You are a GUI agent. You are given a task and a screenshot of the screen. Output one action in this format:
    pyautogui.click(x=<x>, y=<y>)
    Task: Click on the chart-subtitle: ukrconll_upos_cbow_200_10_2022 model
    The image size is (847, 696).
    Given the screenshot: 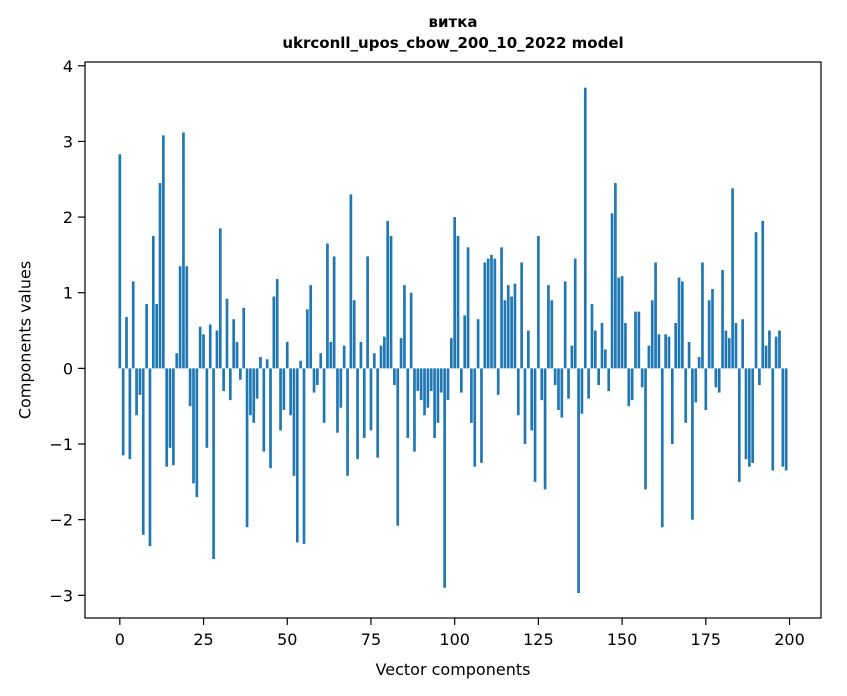 What is the action you would take?
    pyautogui.click(x=453, y=43)
    